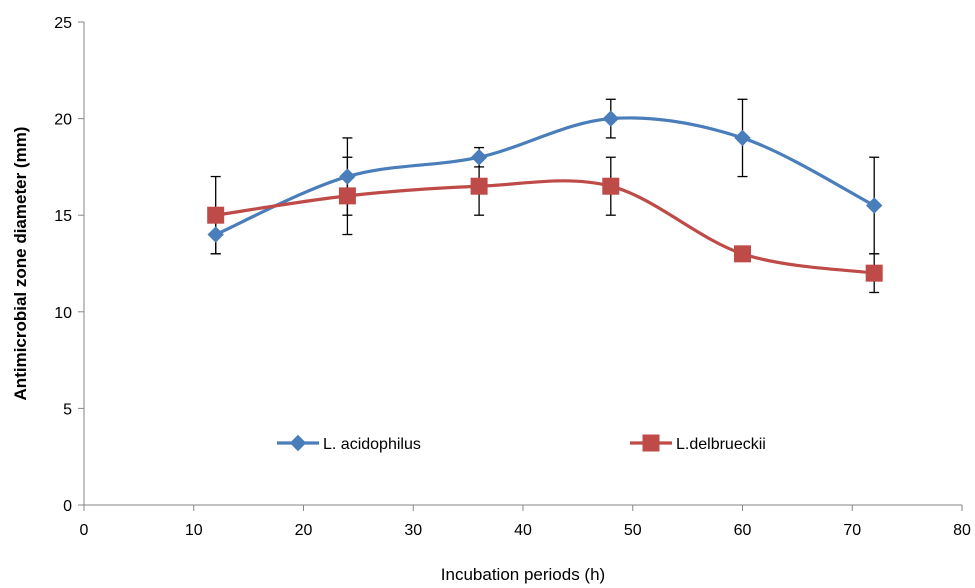 This screenshot has height=588, width=975. I want to click on y-tick-label: 25, so click(63, 23).